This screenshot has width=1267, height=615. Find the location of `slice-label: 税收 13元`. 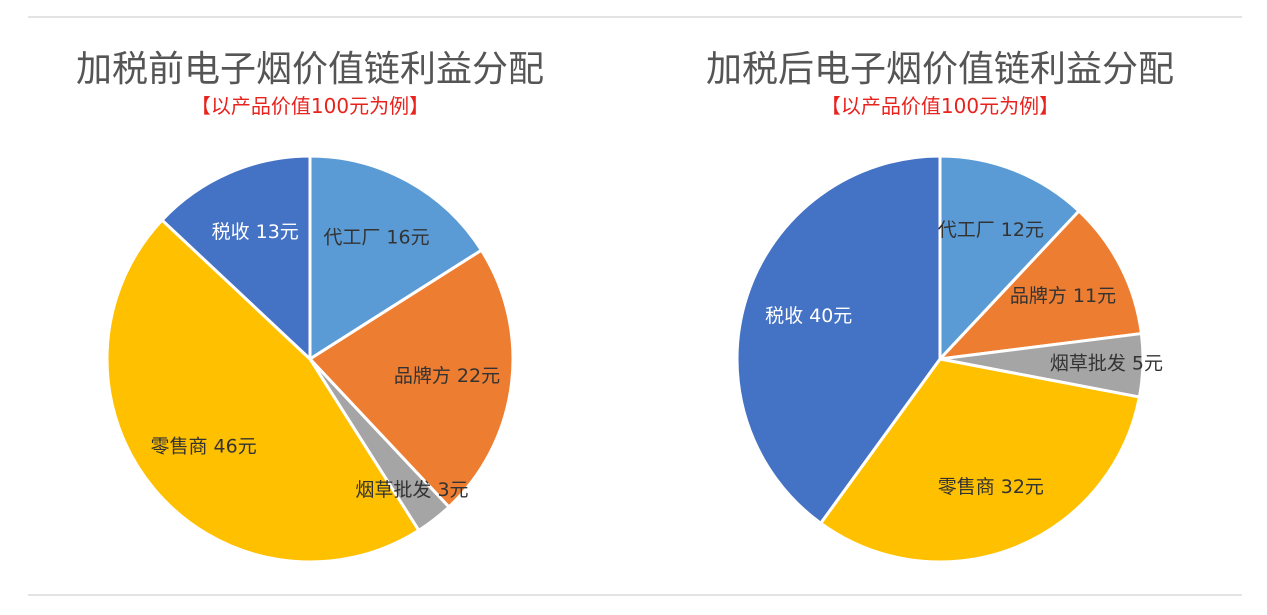

slice-label: 税收 13元 is located at coordinates (255, 232).